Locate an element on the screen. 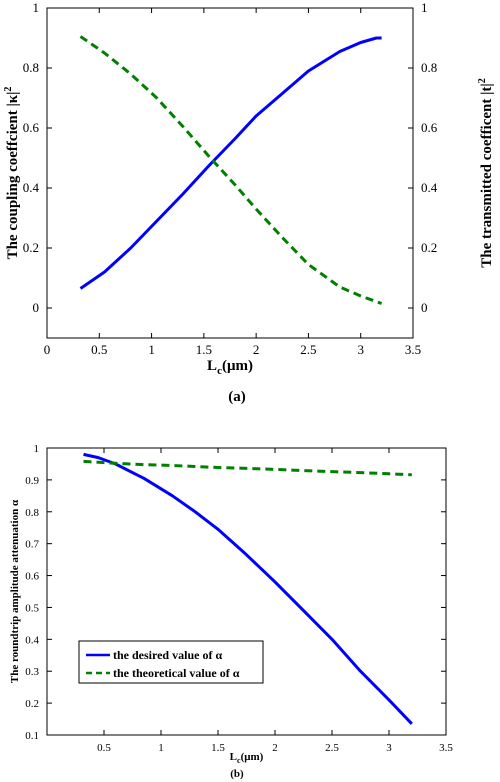 Image resolution: width=500 pixels, height=782 pixels. b-y-tick-label: 0.1 is located at coordinates (32, 736).